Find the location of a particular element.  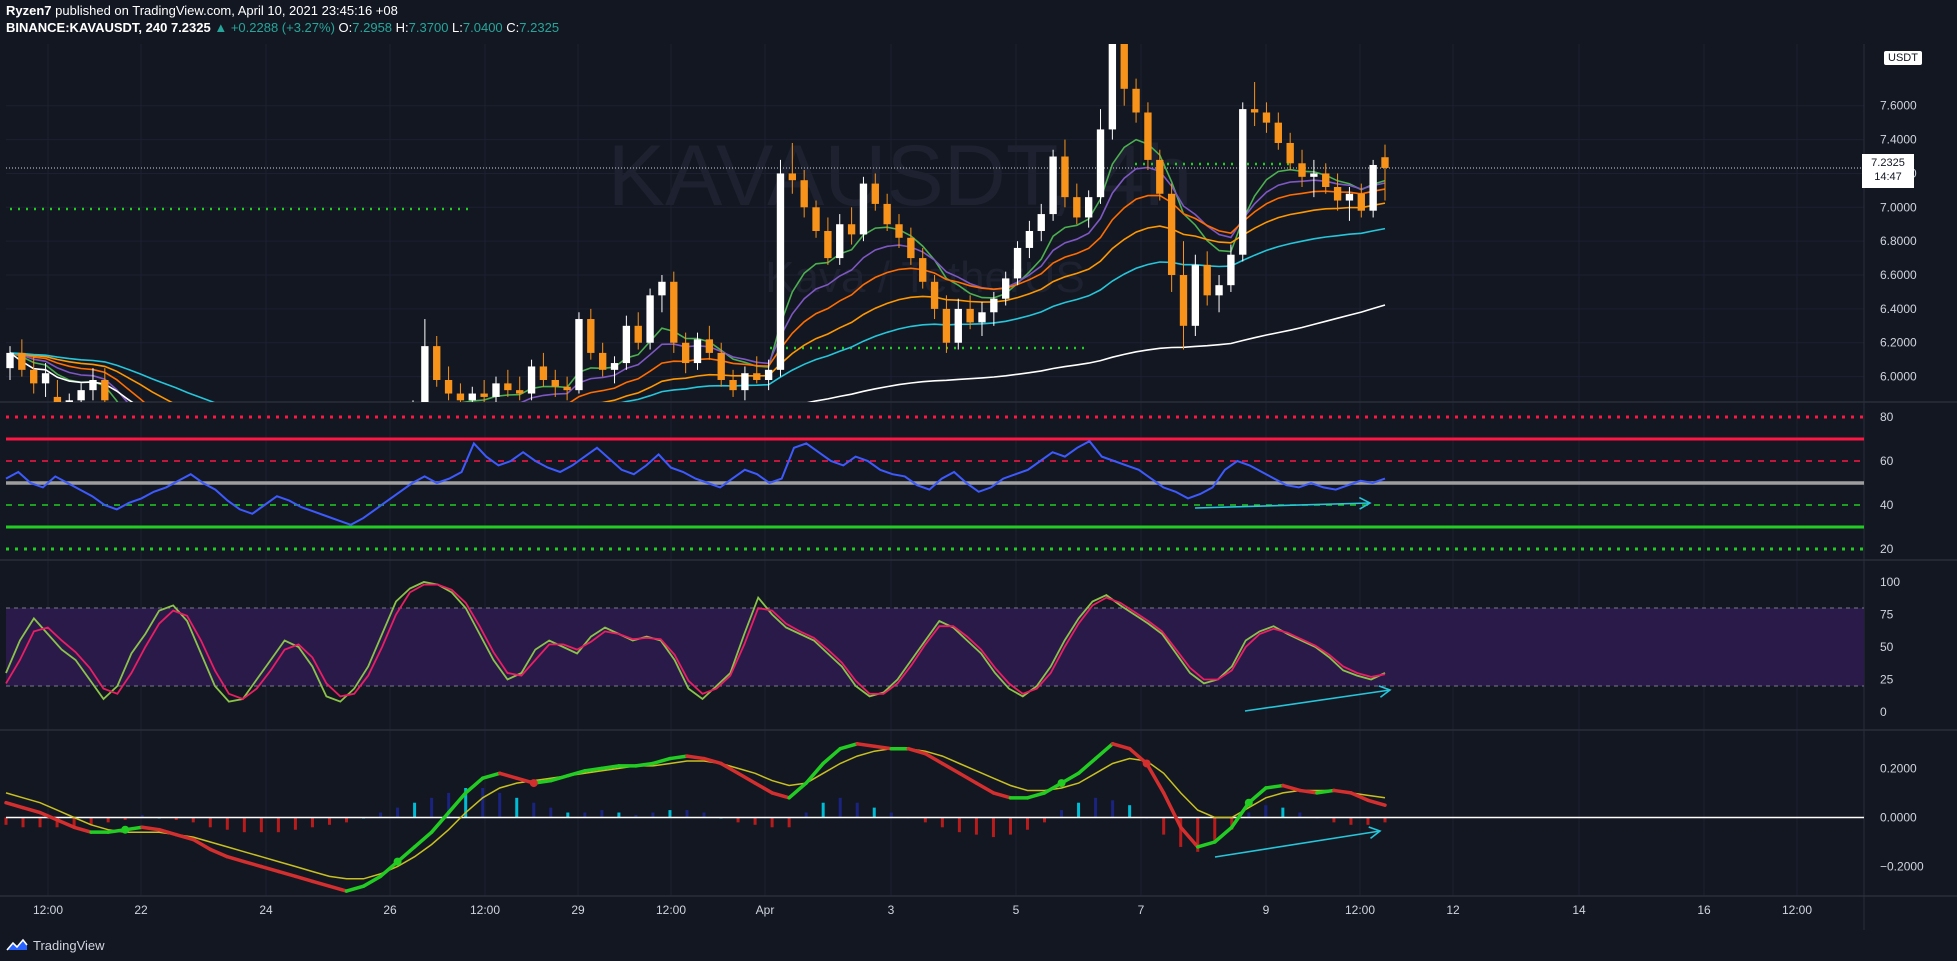

price-tick-label: 6.2000 is located at coordinates (1898, 343).